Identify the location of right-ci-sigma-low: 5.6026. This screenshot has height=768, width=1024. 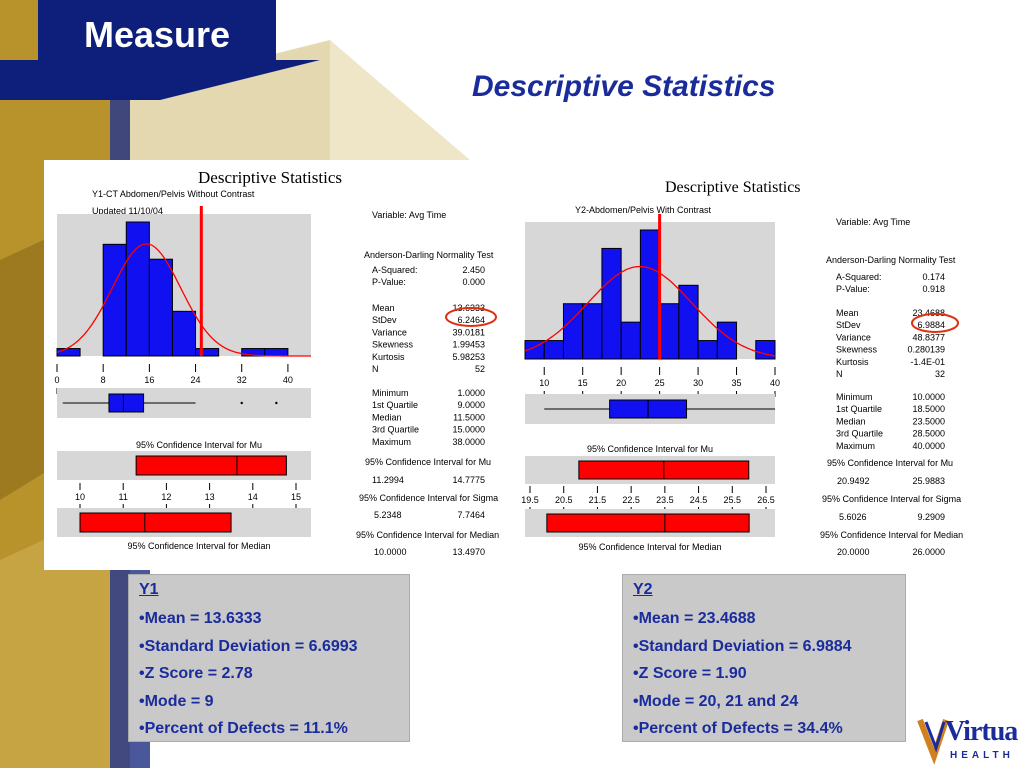
(853, 517).